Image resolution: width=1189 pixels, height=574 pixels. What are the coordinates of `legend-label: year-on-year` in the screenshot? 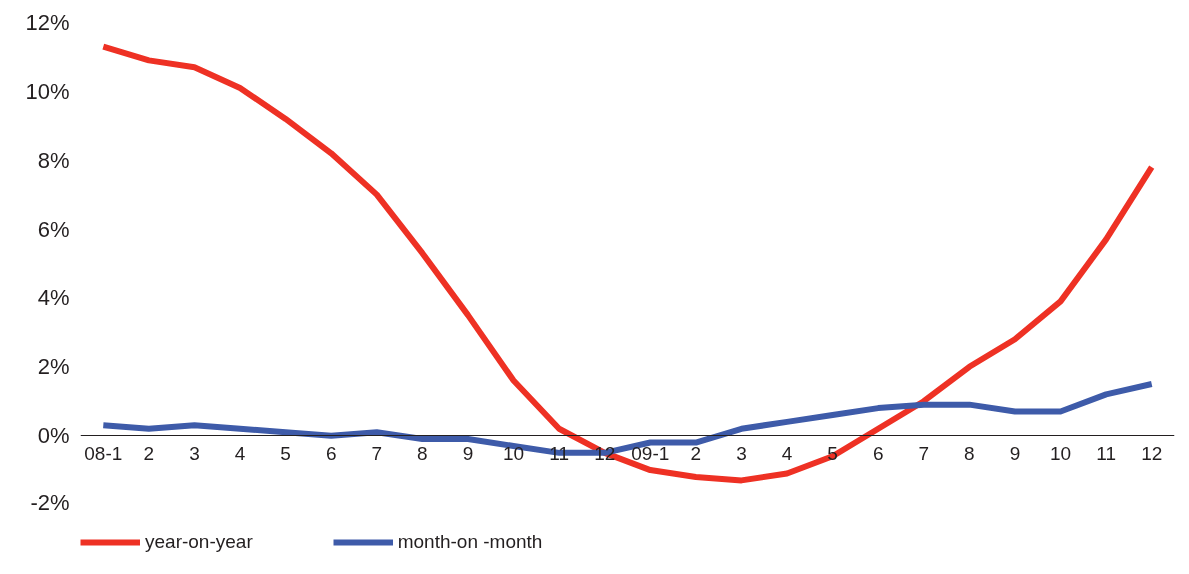 It's located at (199, 542).